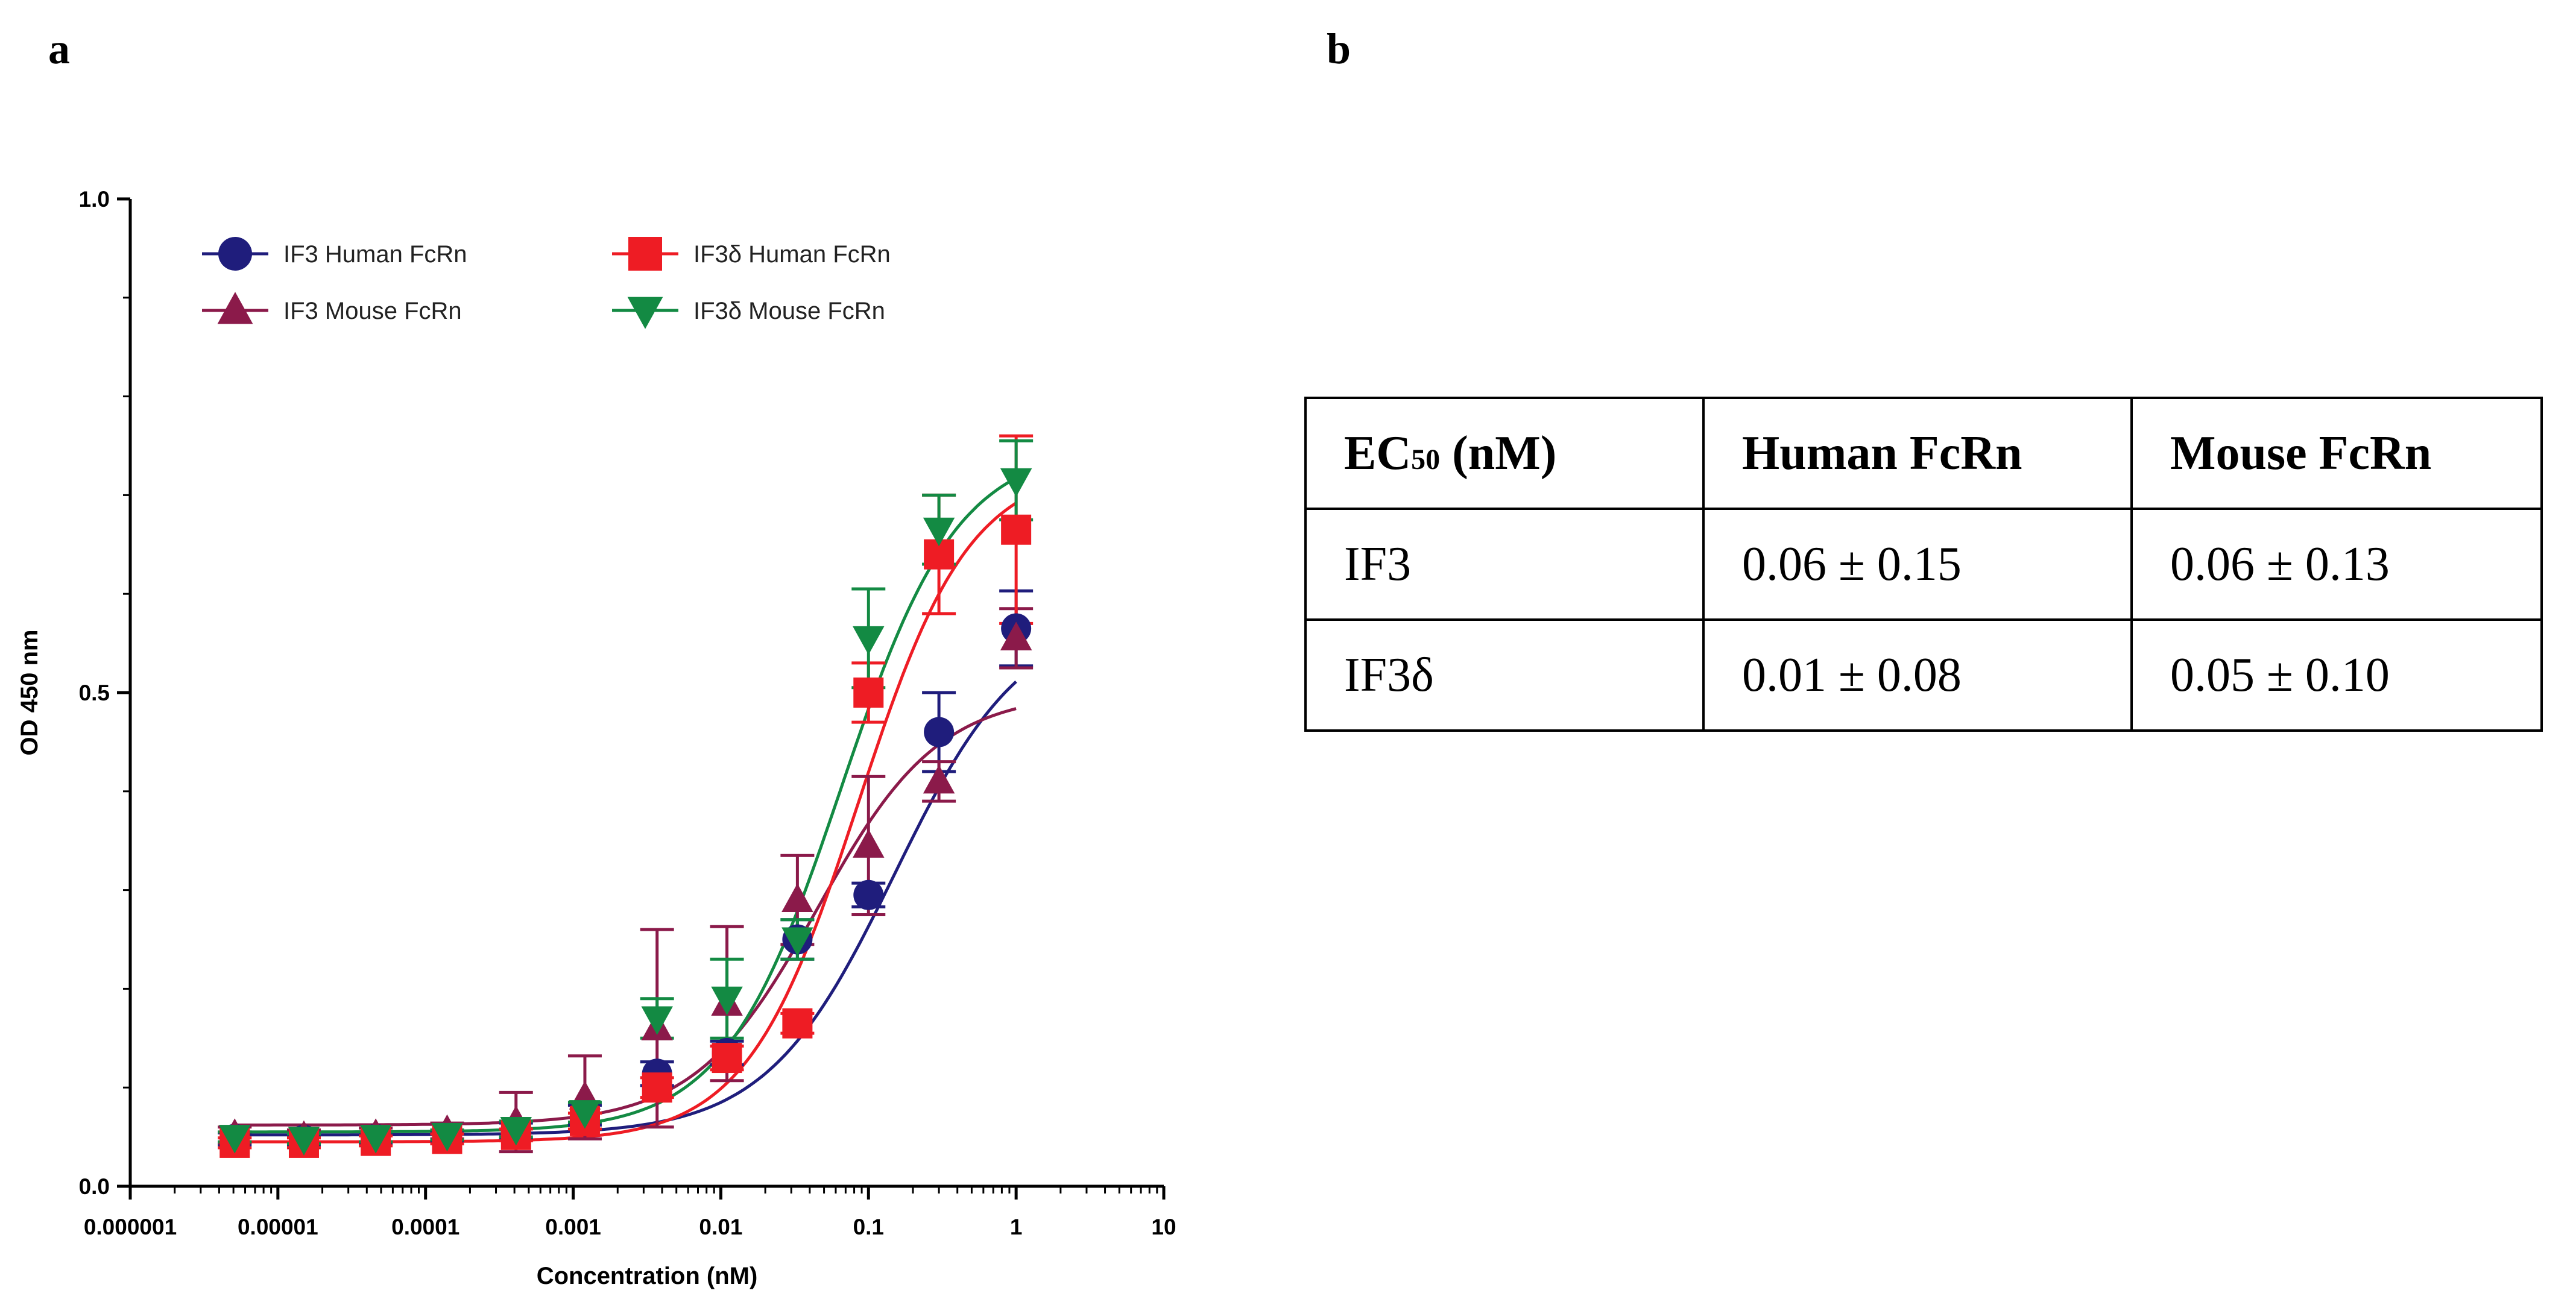  What do you see at coordinates (94, 693) in the screenshot?
I see `y-tick-label: 0.5` at bounding box center [94, 693].